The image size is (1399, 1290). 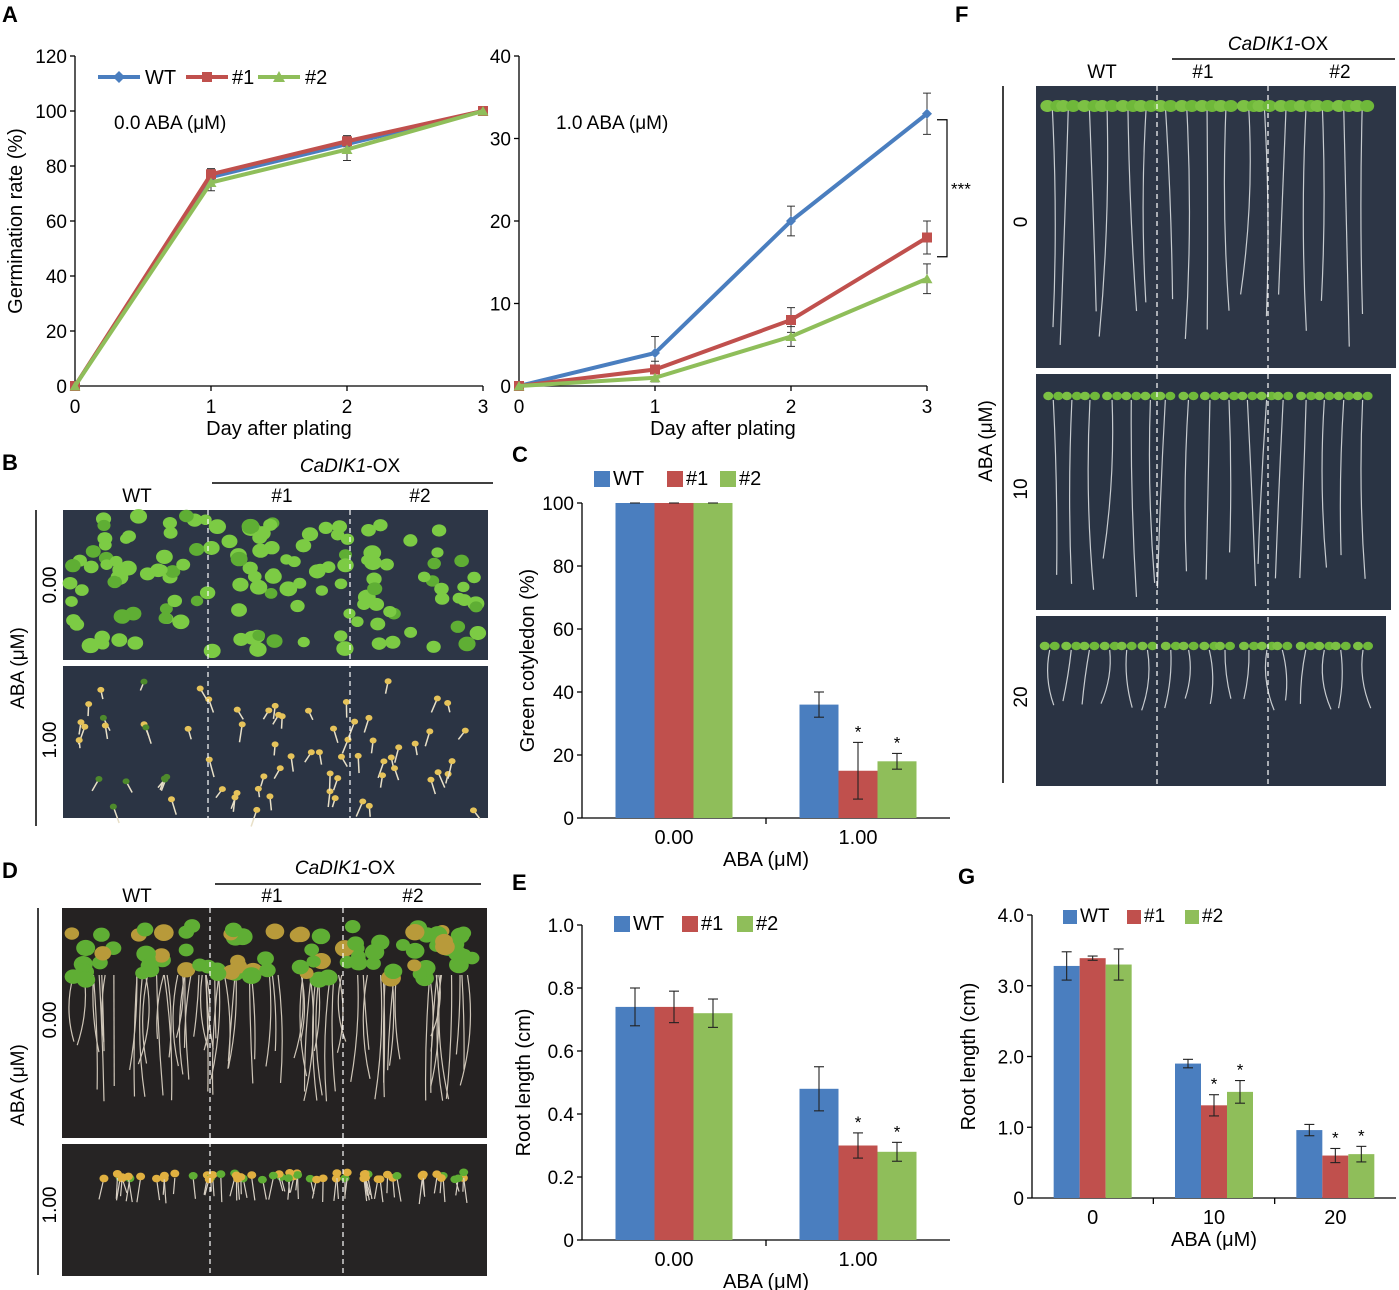 I want to click on x-tick-label: 1.00, so click(x=858, y=838).